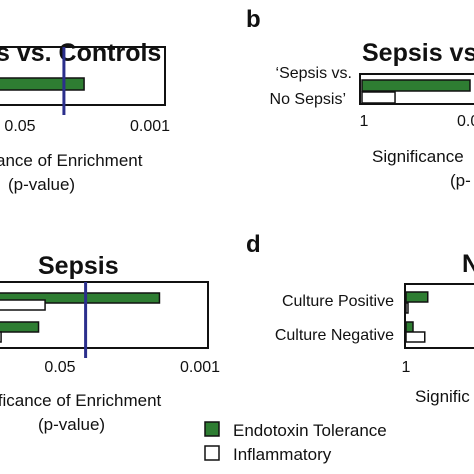  Describe the element at coordinates (59, 367) in the screenshot. I see `panel-c-tick-1: 0.05` at that location.